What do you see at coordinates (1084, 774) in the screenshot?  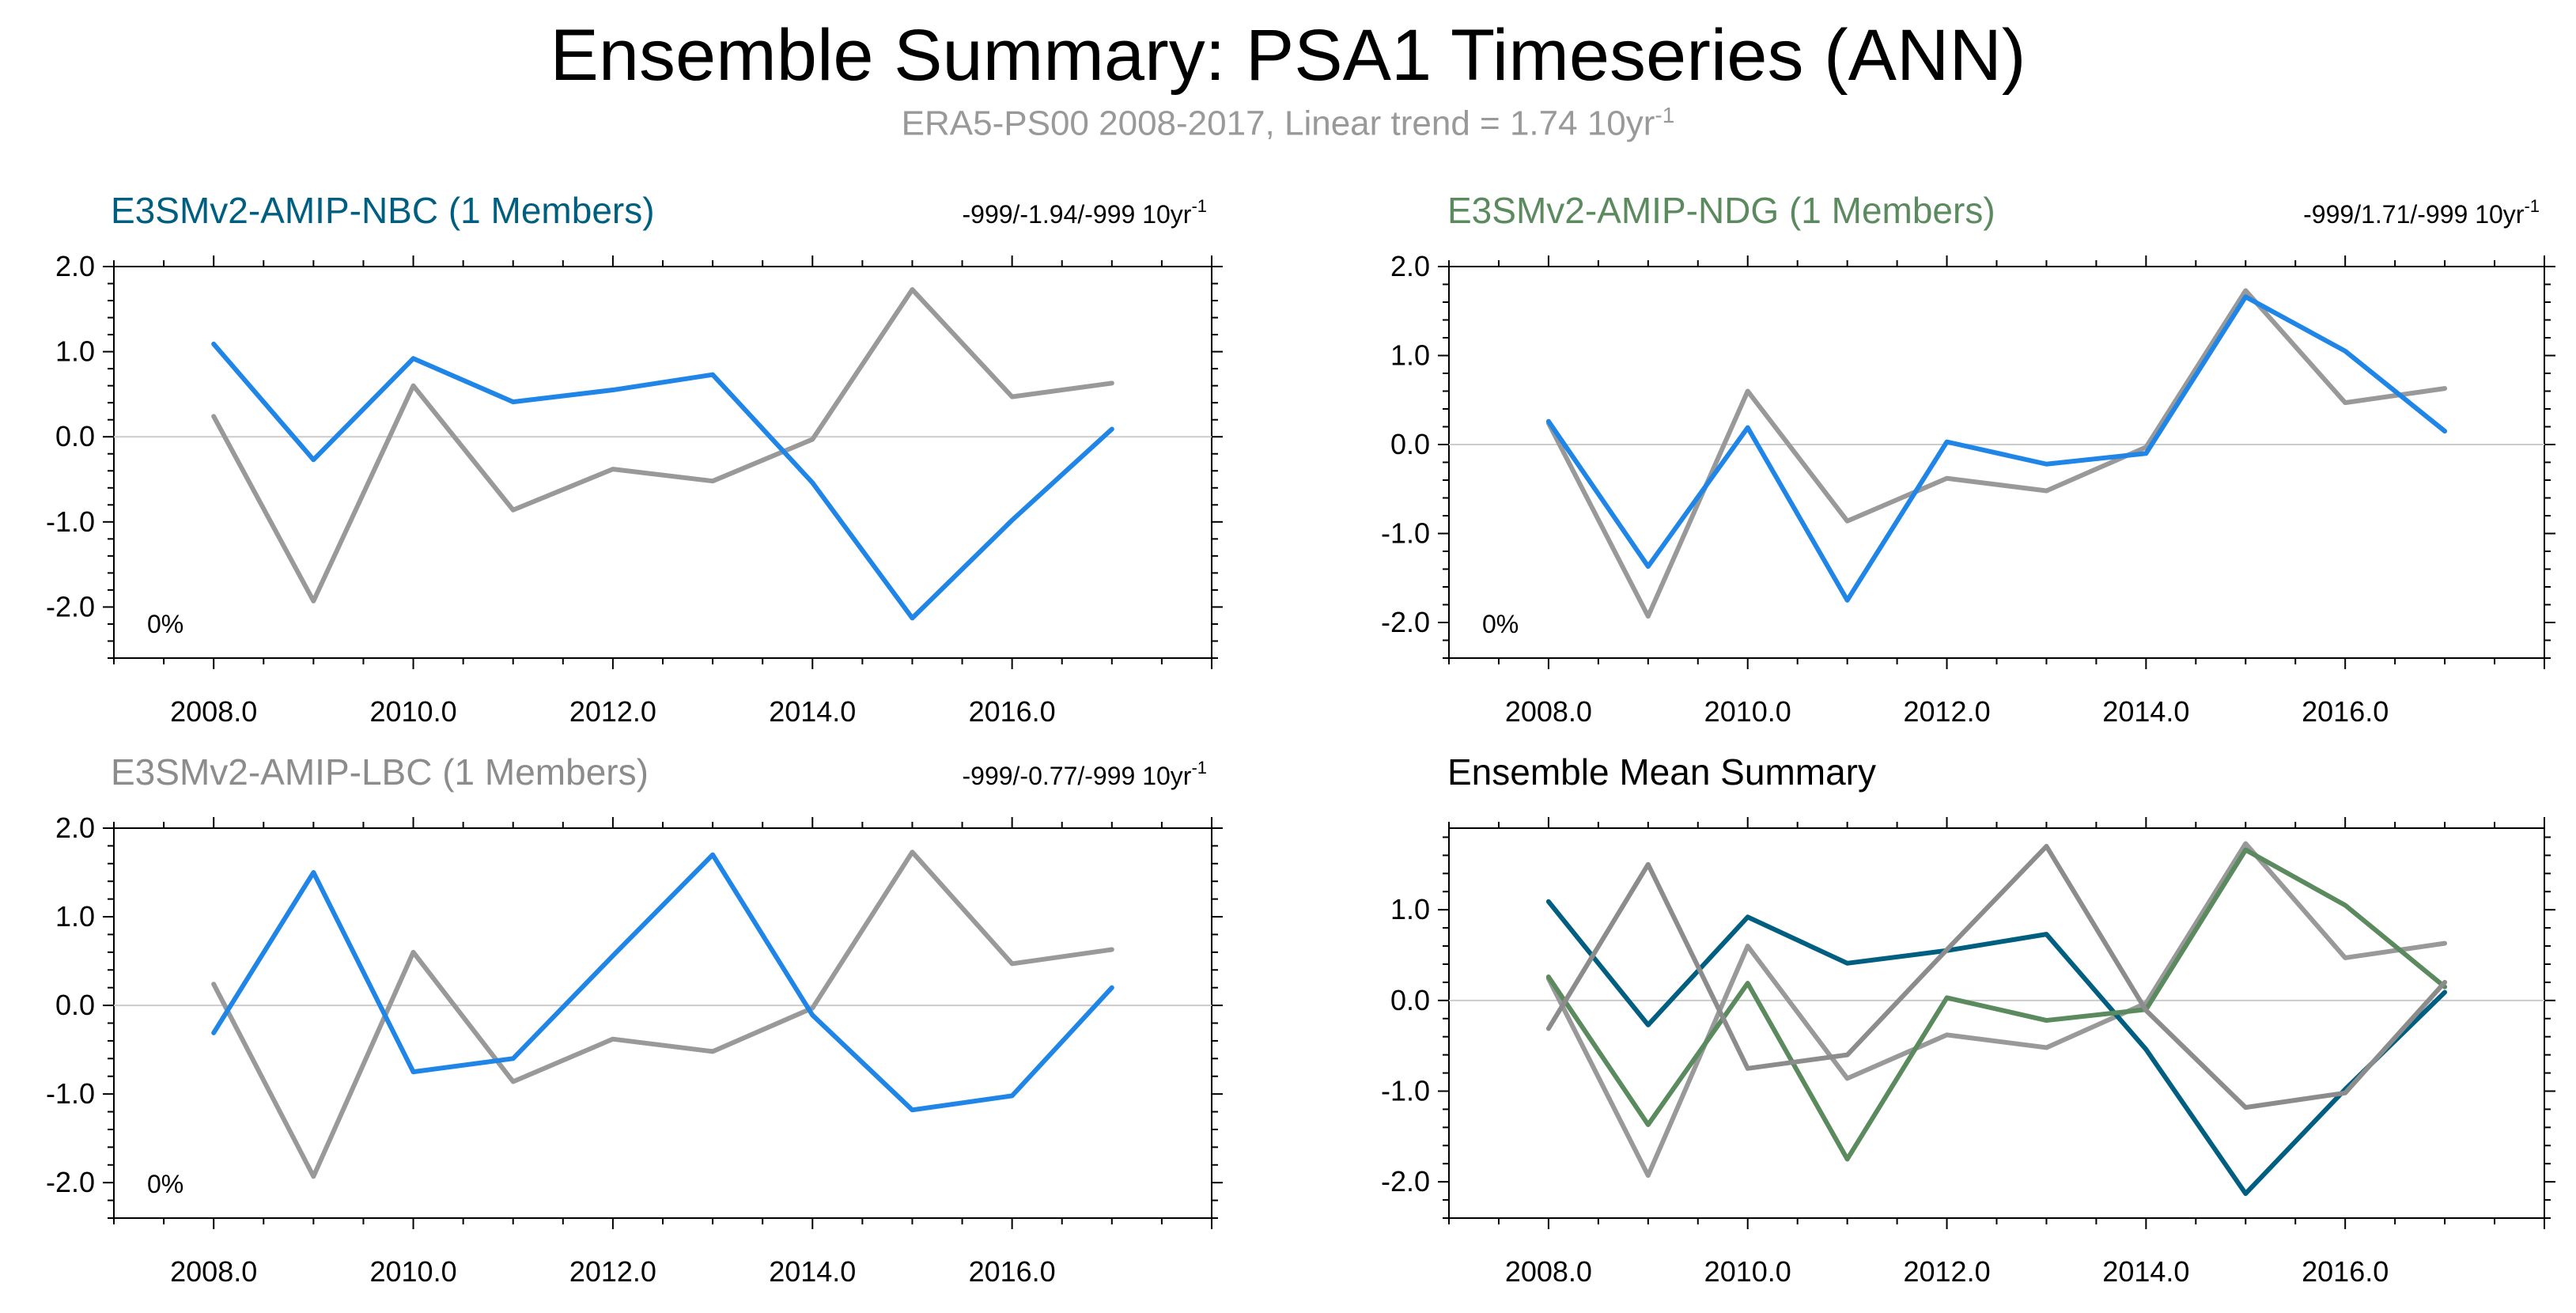 I see `trend-label: -999/-0.77/-999 10yr-1` at bounding box center [1084, 774].